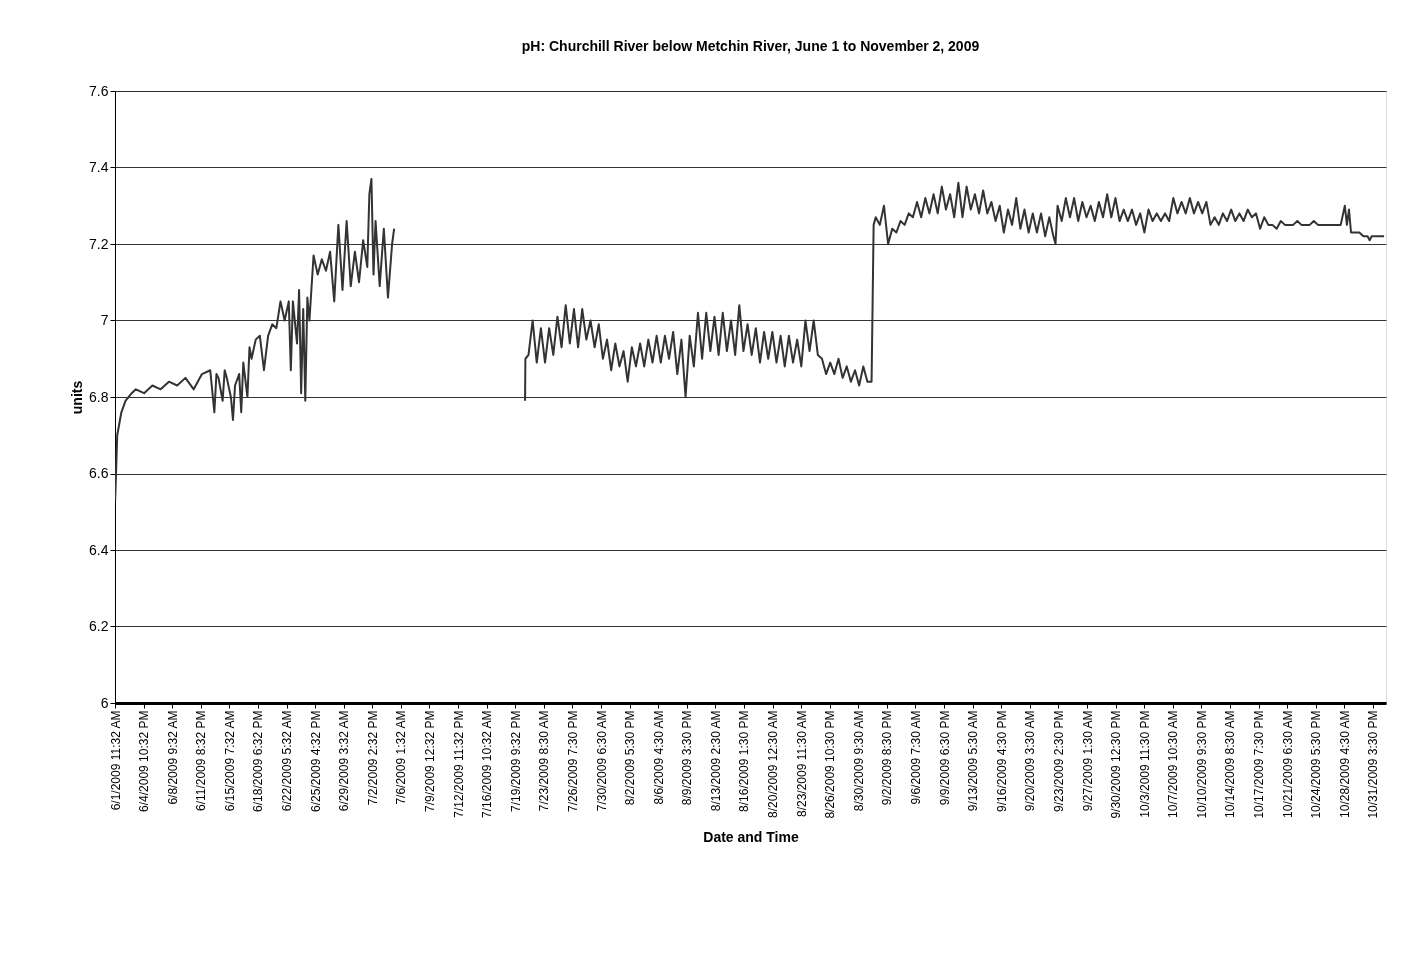 This screenshot has width=1405, height=968. I want to click on x-tick-label: 6/4/2009 10:32 PM, so click(144, 761).